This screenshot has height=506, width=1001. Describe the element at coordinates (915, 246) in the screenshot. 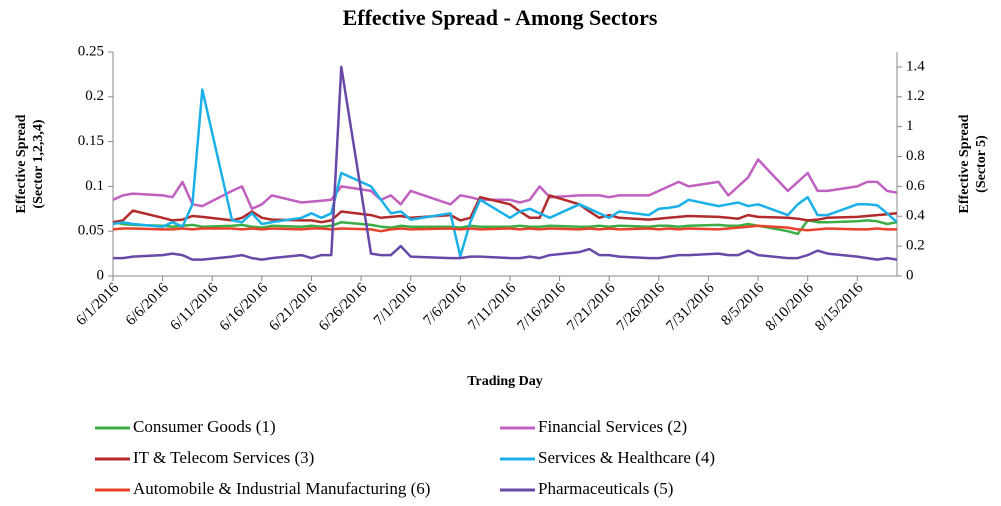

I see `y2-tick-label: 0.2` at that location.